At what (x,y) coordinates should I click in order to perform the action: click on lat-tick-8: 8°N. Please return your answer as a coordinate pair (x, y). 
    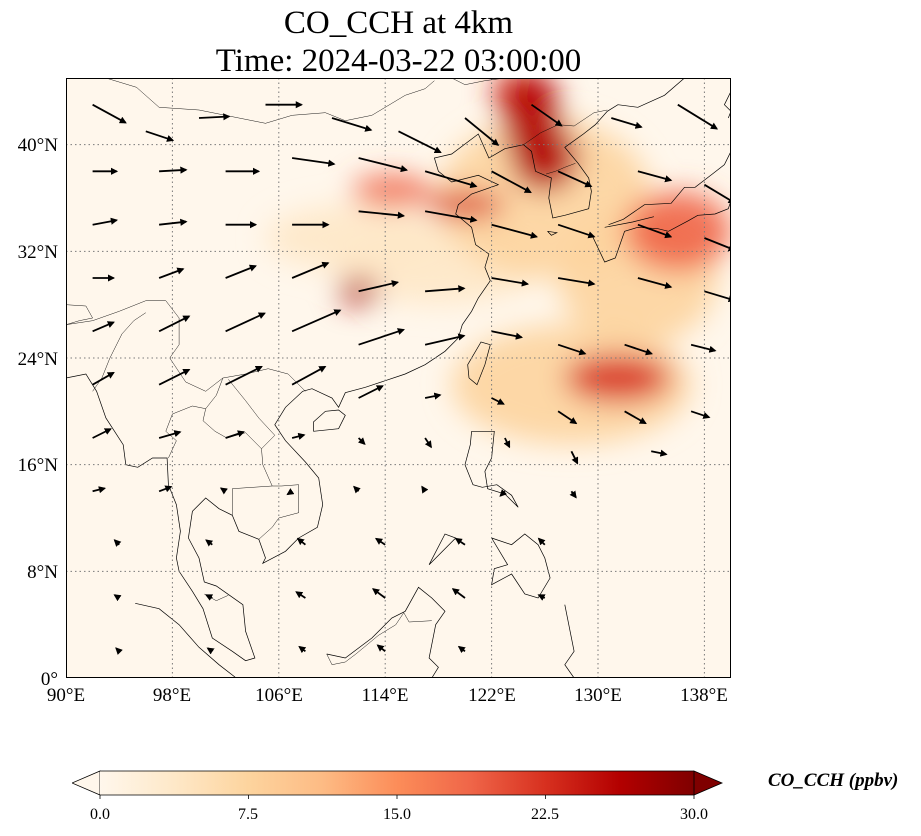
    Looking at the image, I should click on (42, 572).